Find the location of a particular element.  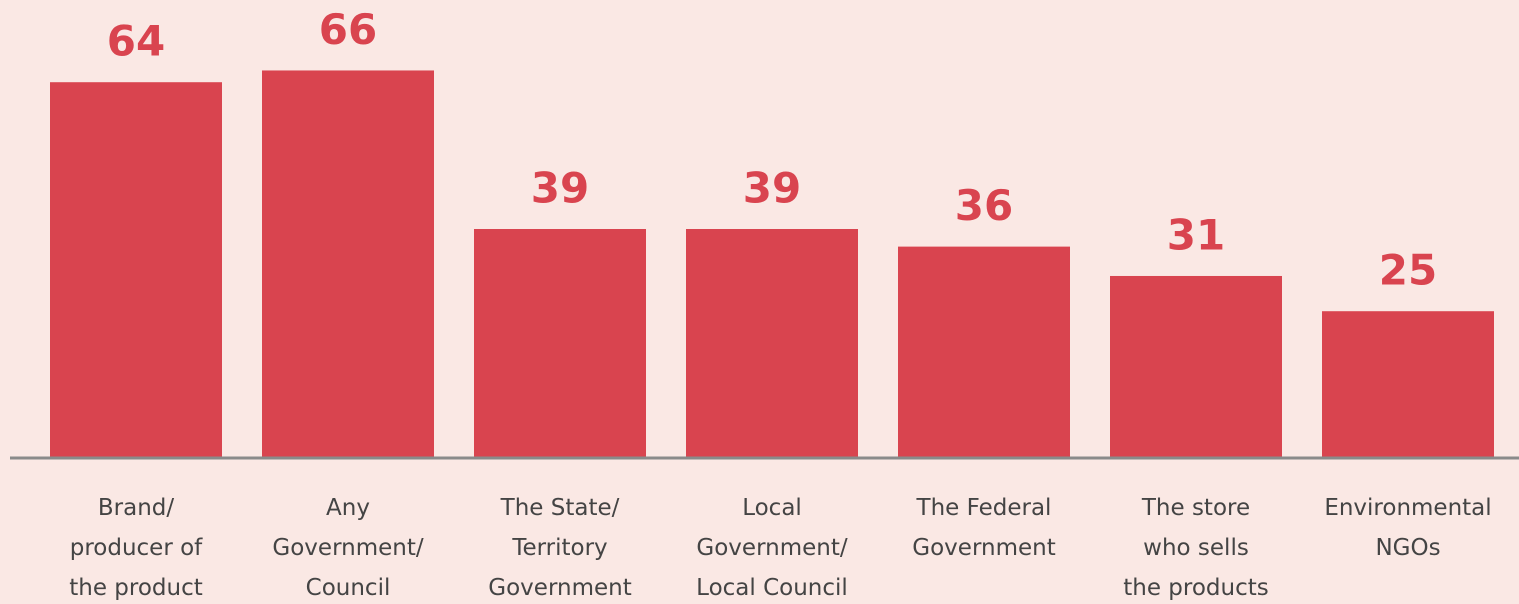

x-tick-label: The Federal Government is located at coordinates (984, 528).